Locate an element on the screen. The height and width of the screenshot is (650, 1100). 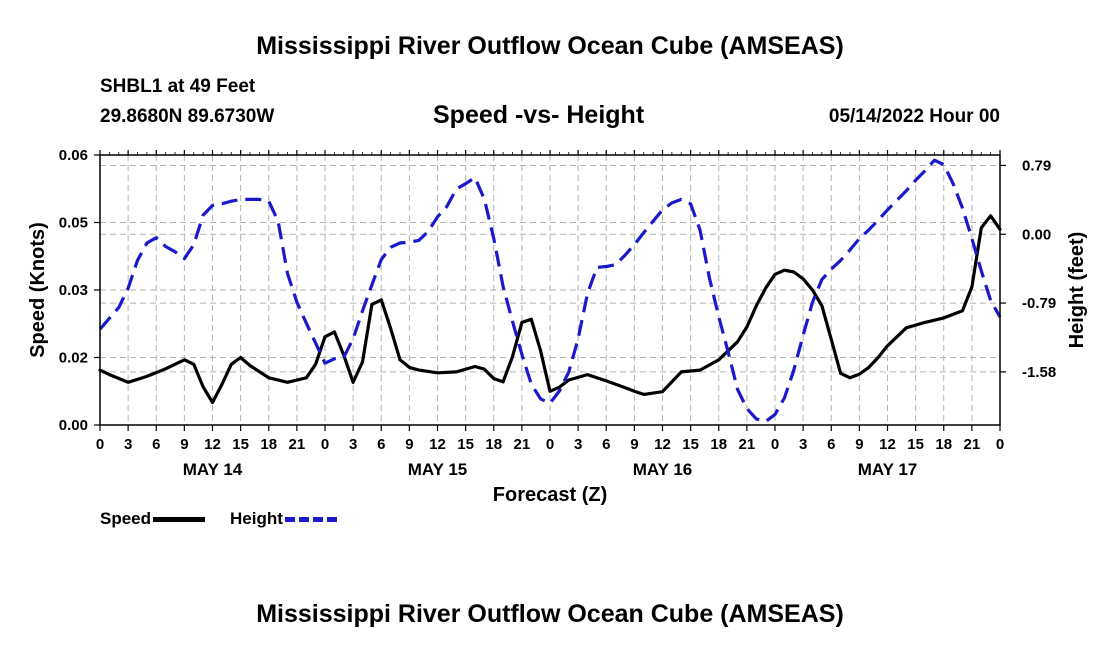
legend-height: Height is located at coordinates (283, 519).